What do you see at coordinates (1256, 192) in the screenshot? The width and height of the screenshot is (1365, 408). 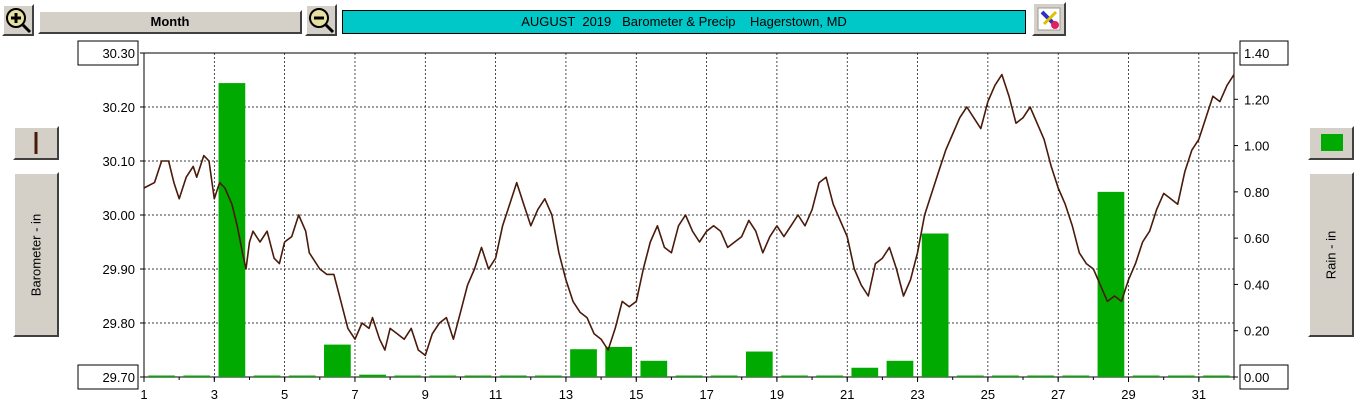 I see `y-right-tick-label: 0.80` at bounding box center [1256, 192].